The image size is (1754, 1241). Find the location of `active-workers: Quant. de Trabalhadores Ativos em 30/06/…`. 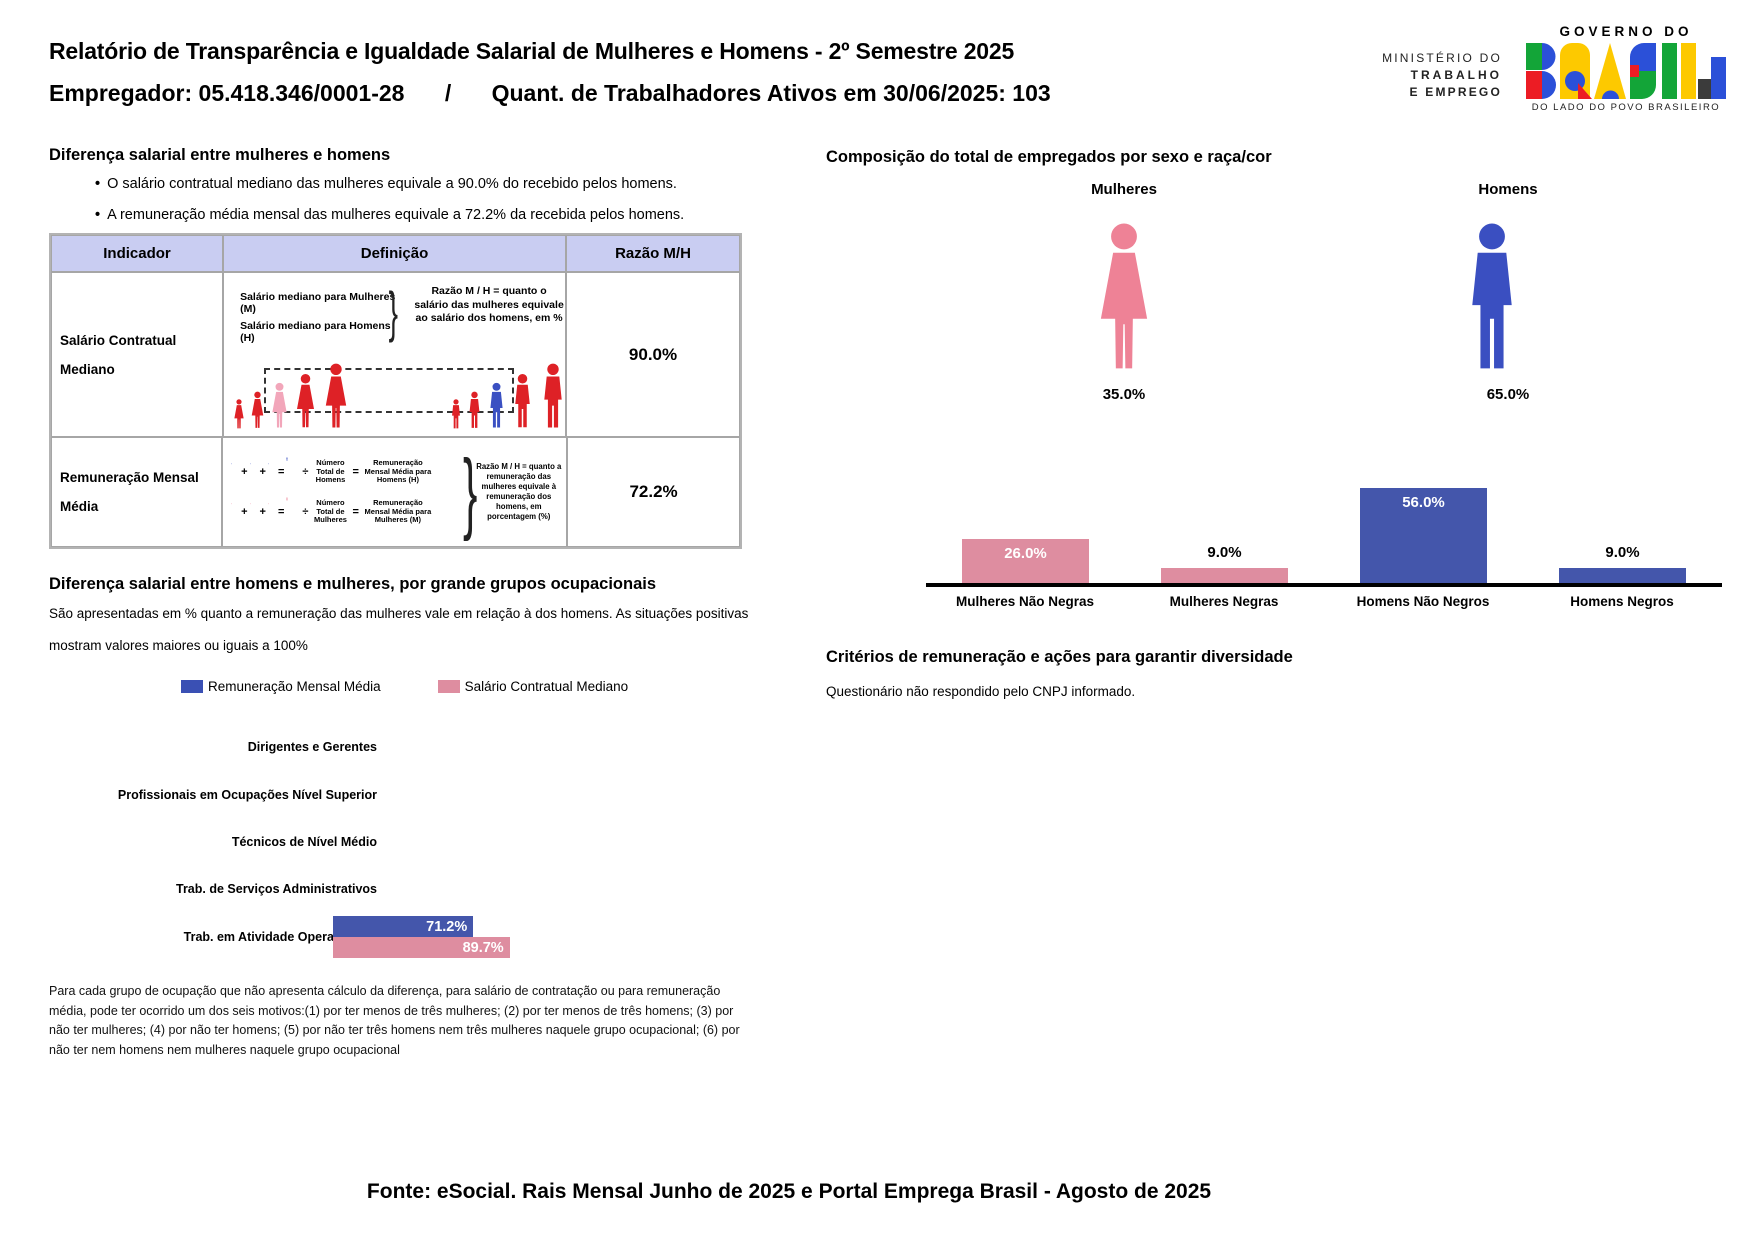

active-workers: Quant. de Trabalhadores Ativos em 30/06/… is located at coordinates (771, 93).